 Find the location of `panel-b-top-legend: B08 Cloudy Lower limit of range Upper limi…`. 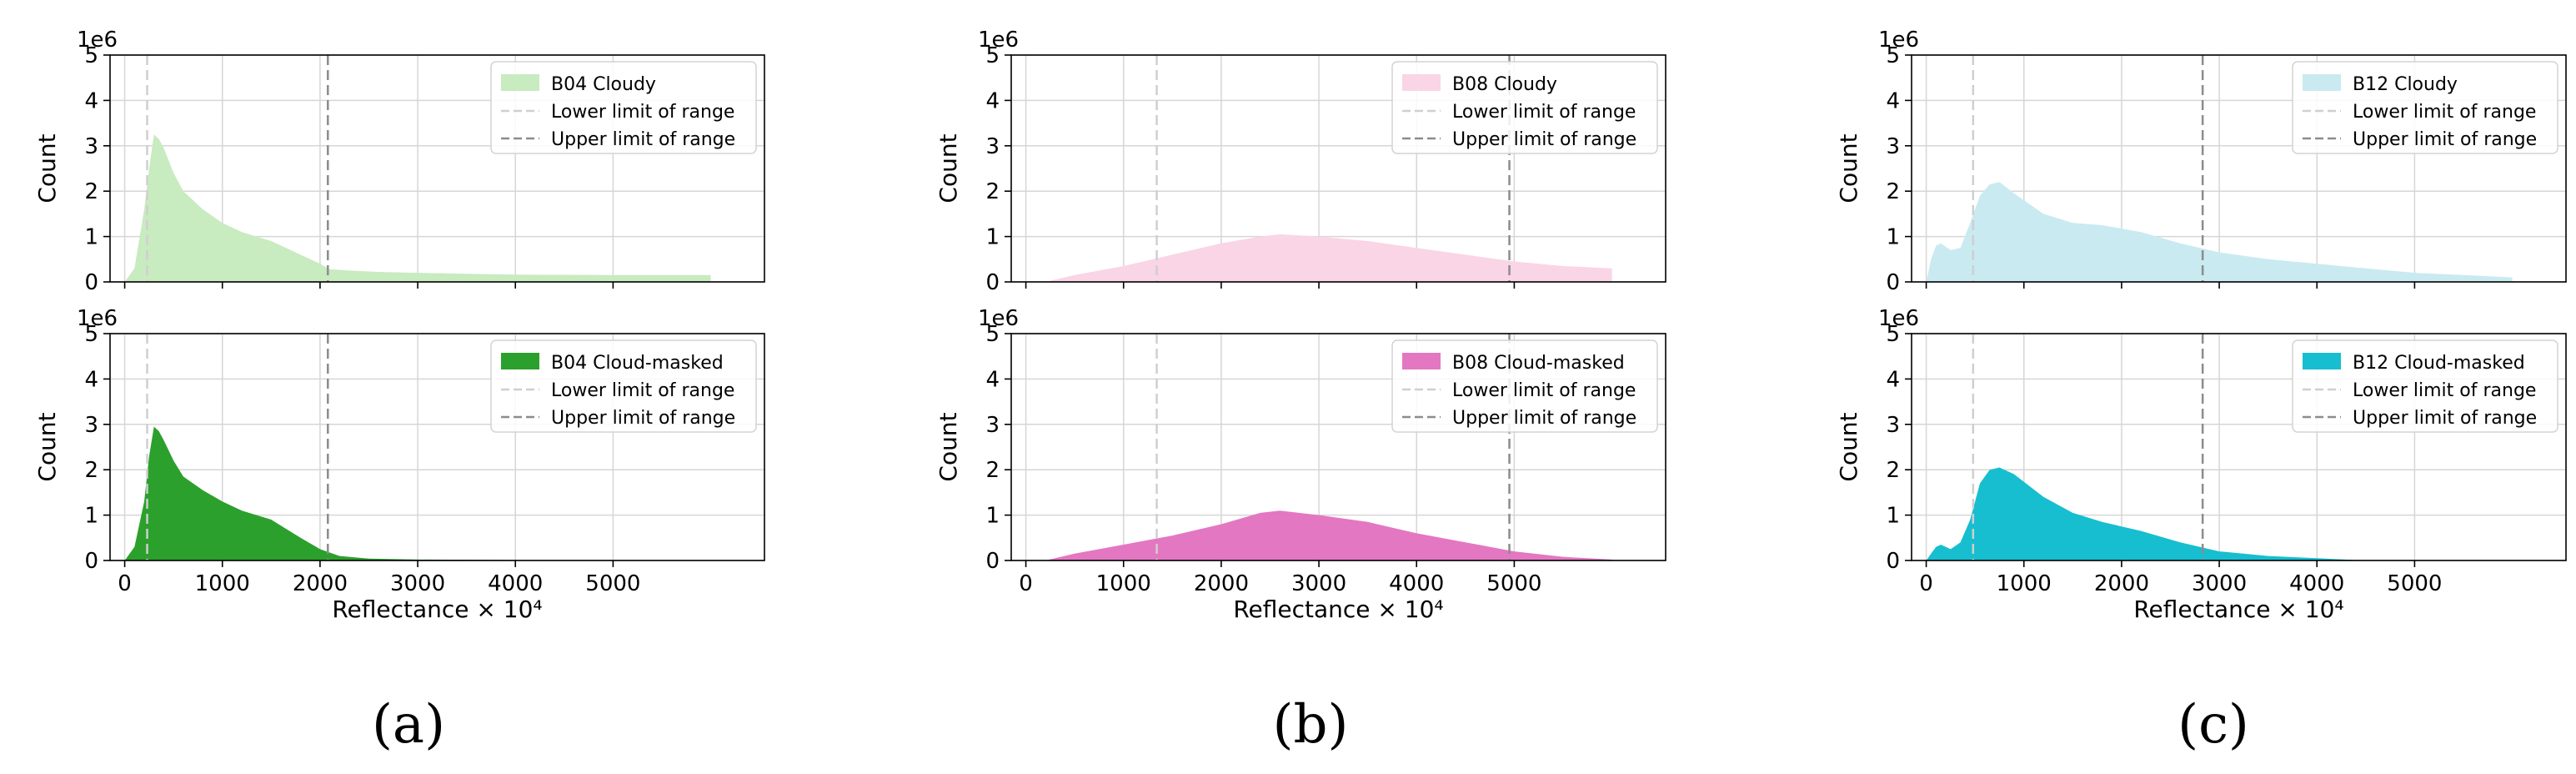

panel-b-top-legend: B08 Cloudy Lower limit of range Upper limi… is located at coordinates (1524, 107).